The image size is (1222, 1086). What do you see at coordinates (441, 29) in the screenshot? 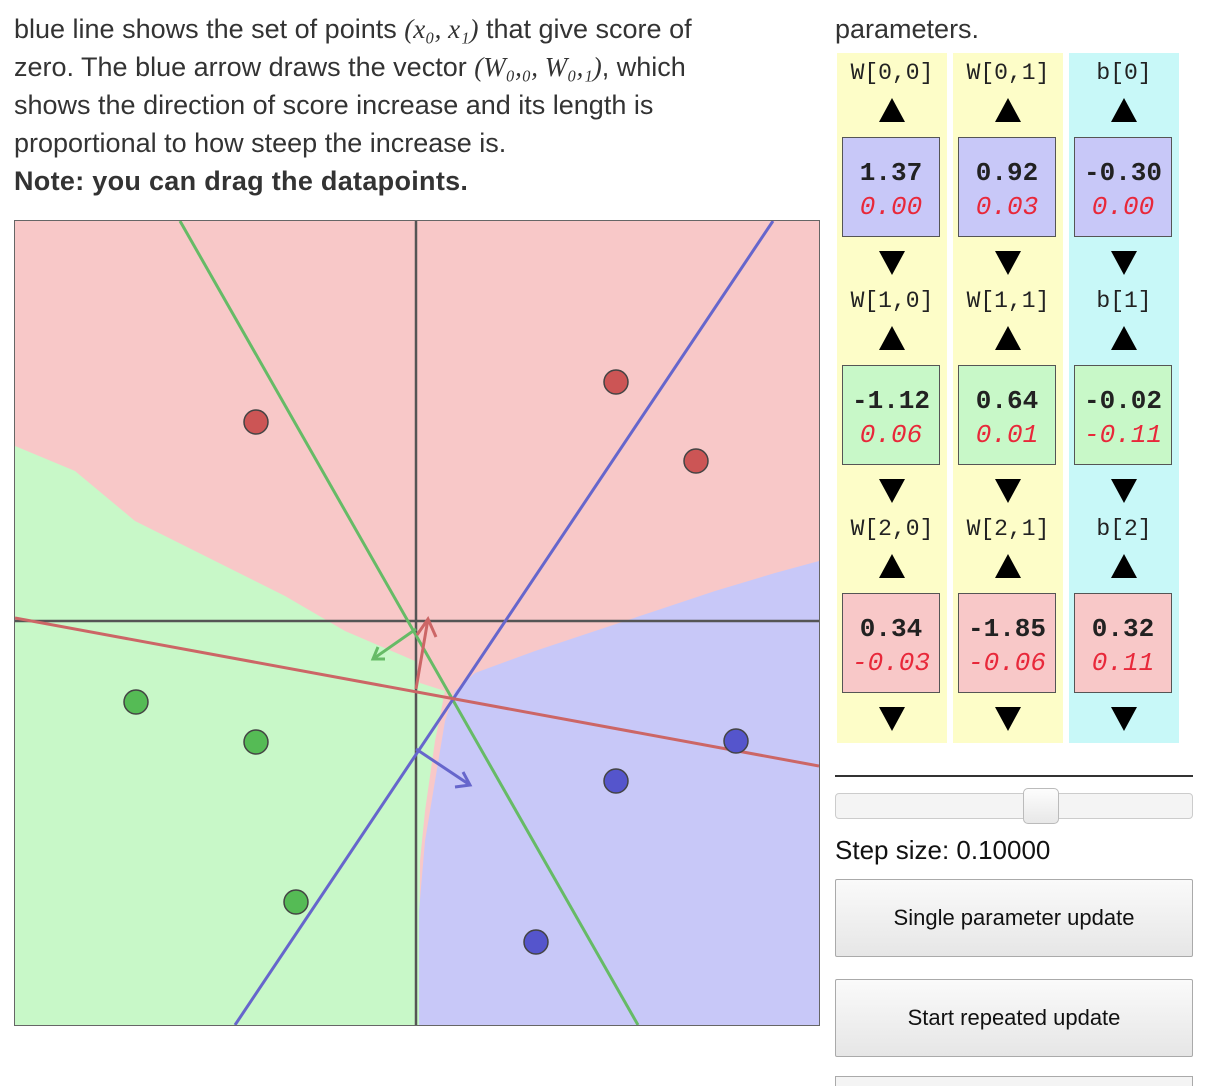
I see `math-x-pair: (x₀, x₁)` at bounding box center [441, 29].